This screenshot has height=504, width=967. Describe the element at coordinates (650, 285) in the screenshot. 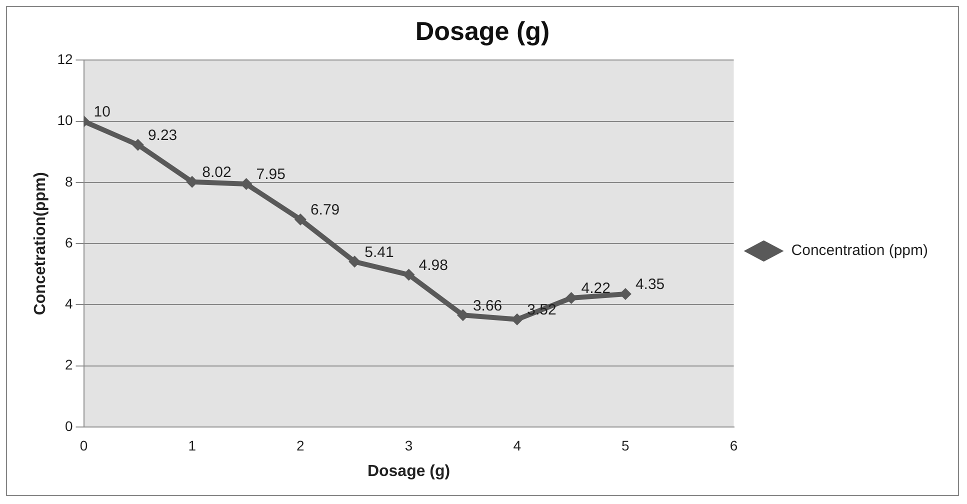

I see `data-label: 4.35` at that location.